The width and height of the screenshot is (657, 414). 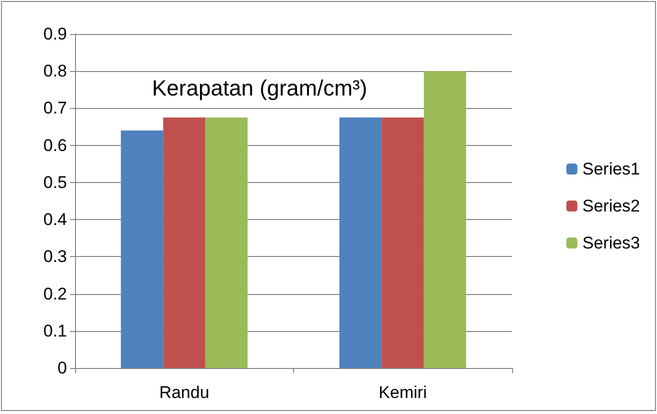 I want to click on text: Kerapatan (gram/cm³), so click(x=260, y=88).